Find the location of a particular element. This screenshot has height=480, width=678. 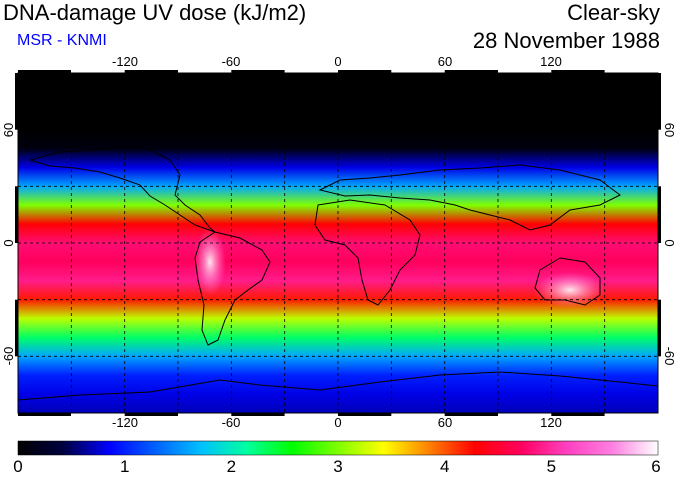

lon-tick-bottom: -120 is located at coordinates (125, 422).